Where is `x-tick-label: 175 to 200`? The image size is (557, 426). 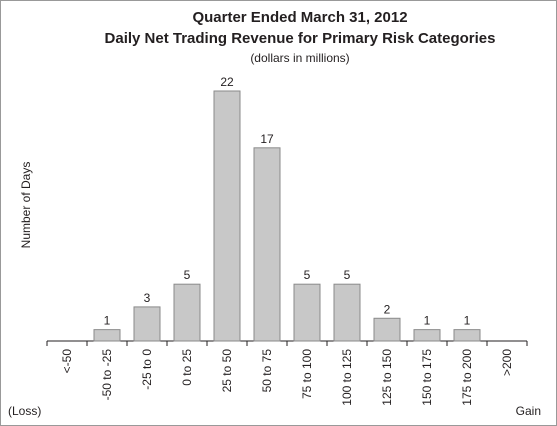 x-tick-label: 175 to 200 is located at coordinates (467, 377).